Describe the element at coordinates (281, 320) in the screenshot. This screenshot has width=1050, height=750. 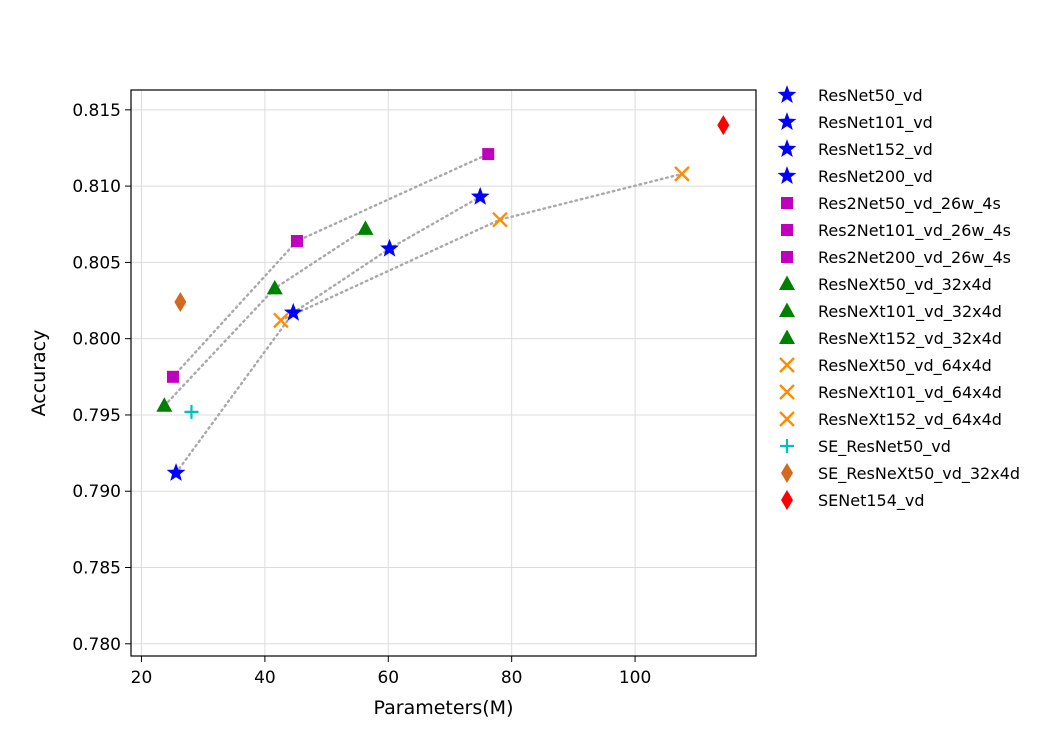
I see `data-point-resnext50-vd-64x4d` at that location.